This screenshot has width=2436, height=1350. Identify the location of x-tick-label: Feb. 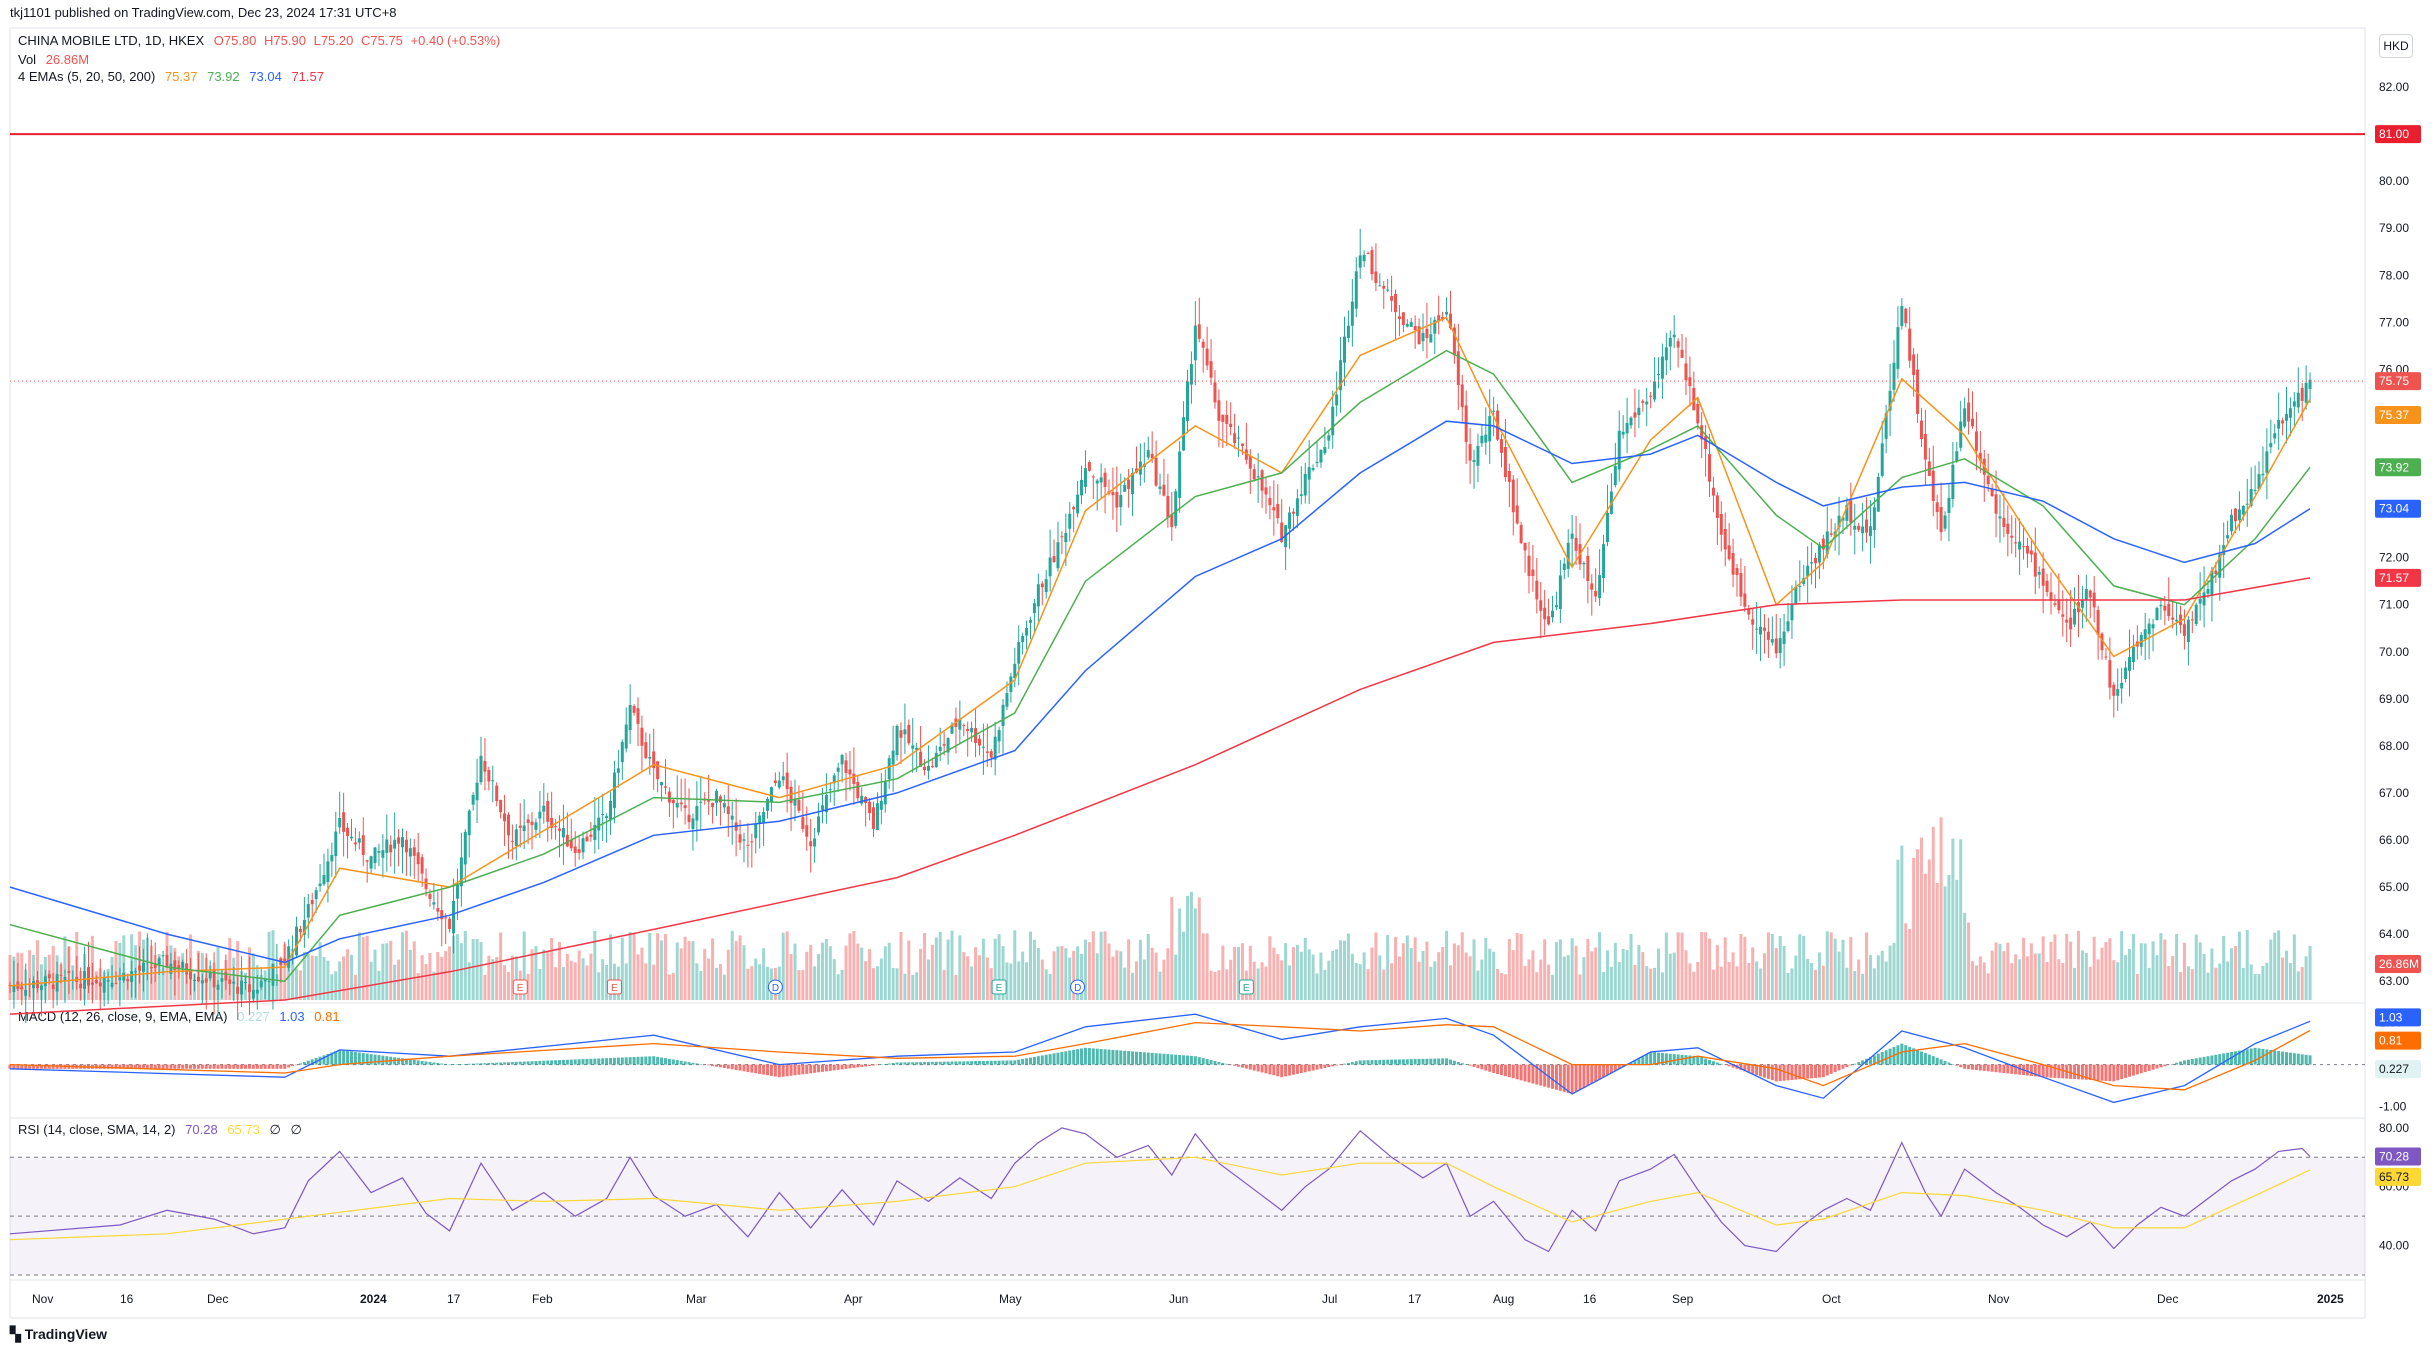
(542, 1299).